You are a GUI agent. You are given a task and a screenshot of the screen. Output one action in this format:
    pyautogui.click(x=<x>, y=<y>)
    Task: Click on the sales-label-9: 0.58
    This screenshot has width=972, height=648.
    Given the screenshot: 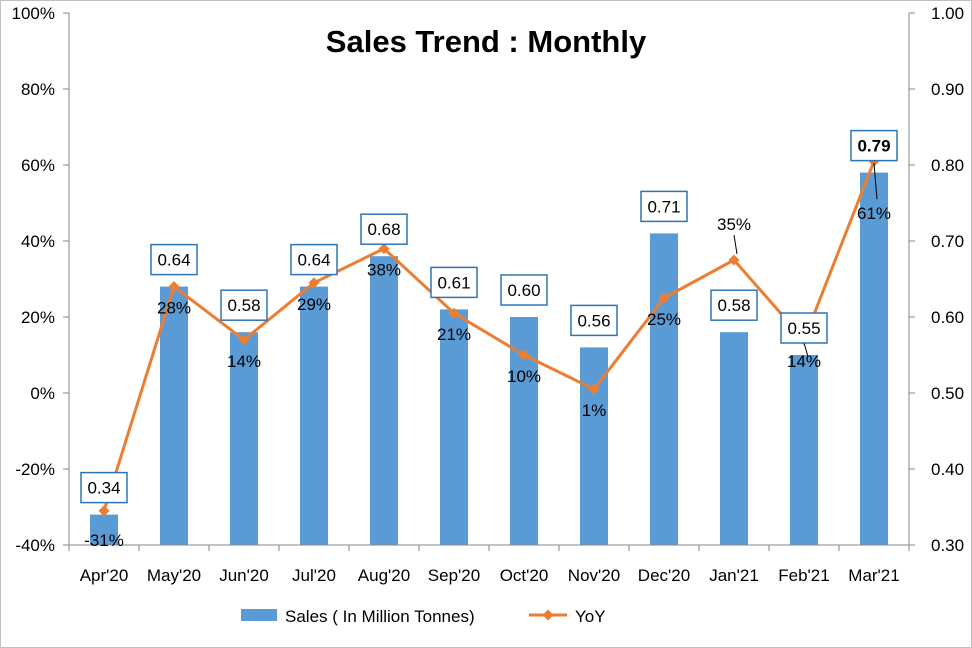 What is the action you would take?
    pyautogui.click(x=733, y=305)
    